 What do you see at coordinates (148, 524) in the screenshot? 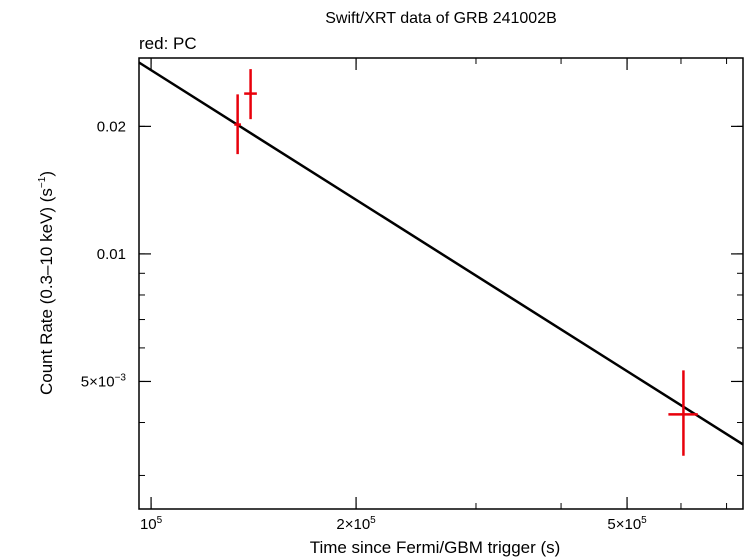
I see `x-tick-mantissa: 10` at bounding box center [148, 524].